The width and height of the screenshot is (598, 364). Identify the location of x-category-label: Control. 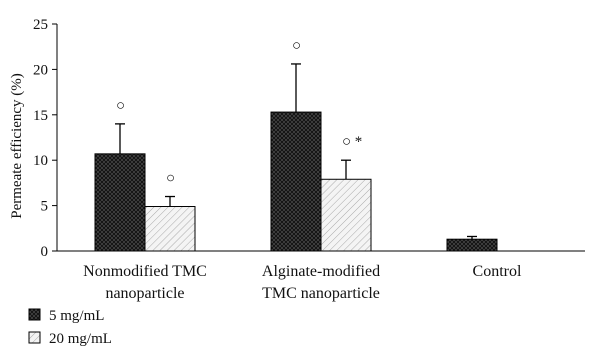
(497, 271).